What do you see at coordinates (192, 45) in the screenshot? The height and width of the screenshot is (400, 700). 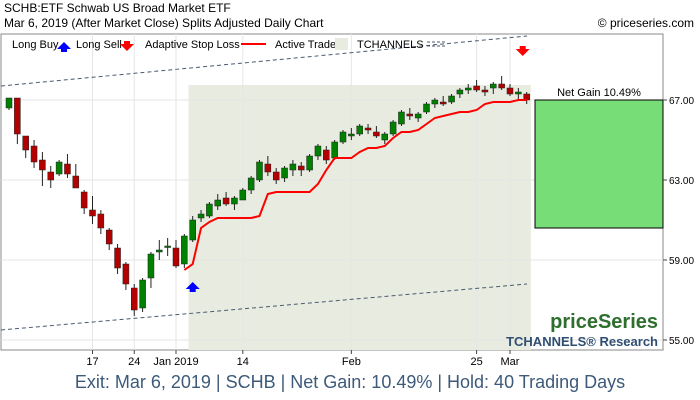 I see `legend-adaptive-stop-label: Adaptive Stop Loss` at bounding box center [192, 45].